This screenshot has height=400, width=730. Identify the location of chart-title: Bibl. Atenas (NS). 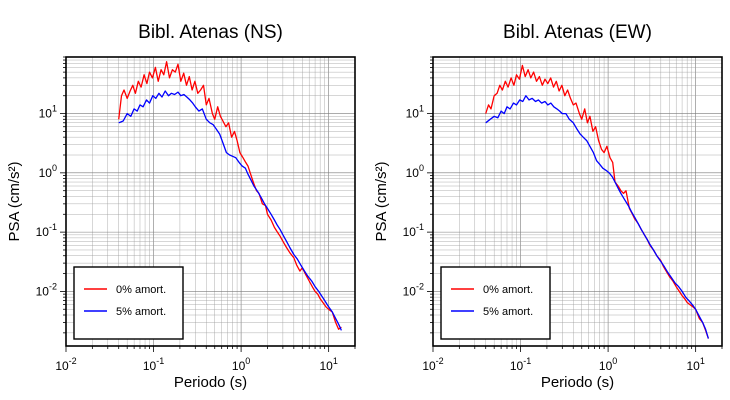
(210, 32).